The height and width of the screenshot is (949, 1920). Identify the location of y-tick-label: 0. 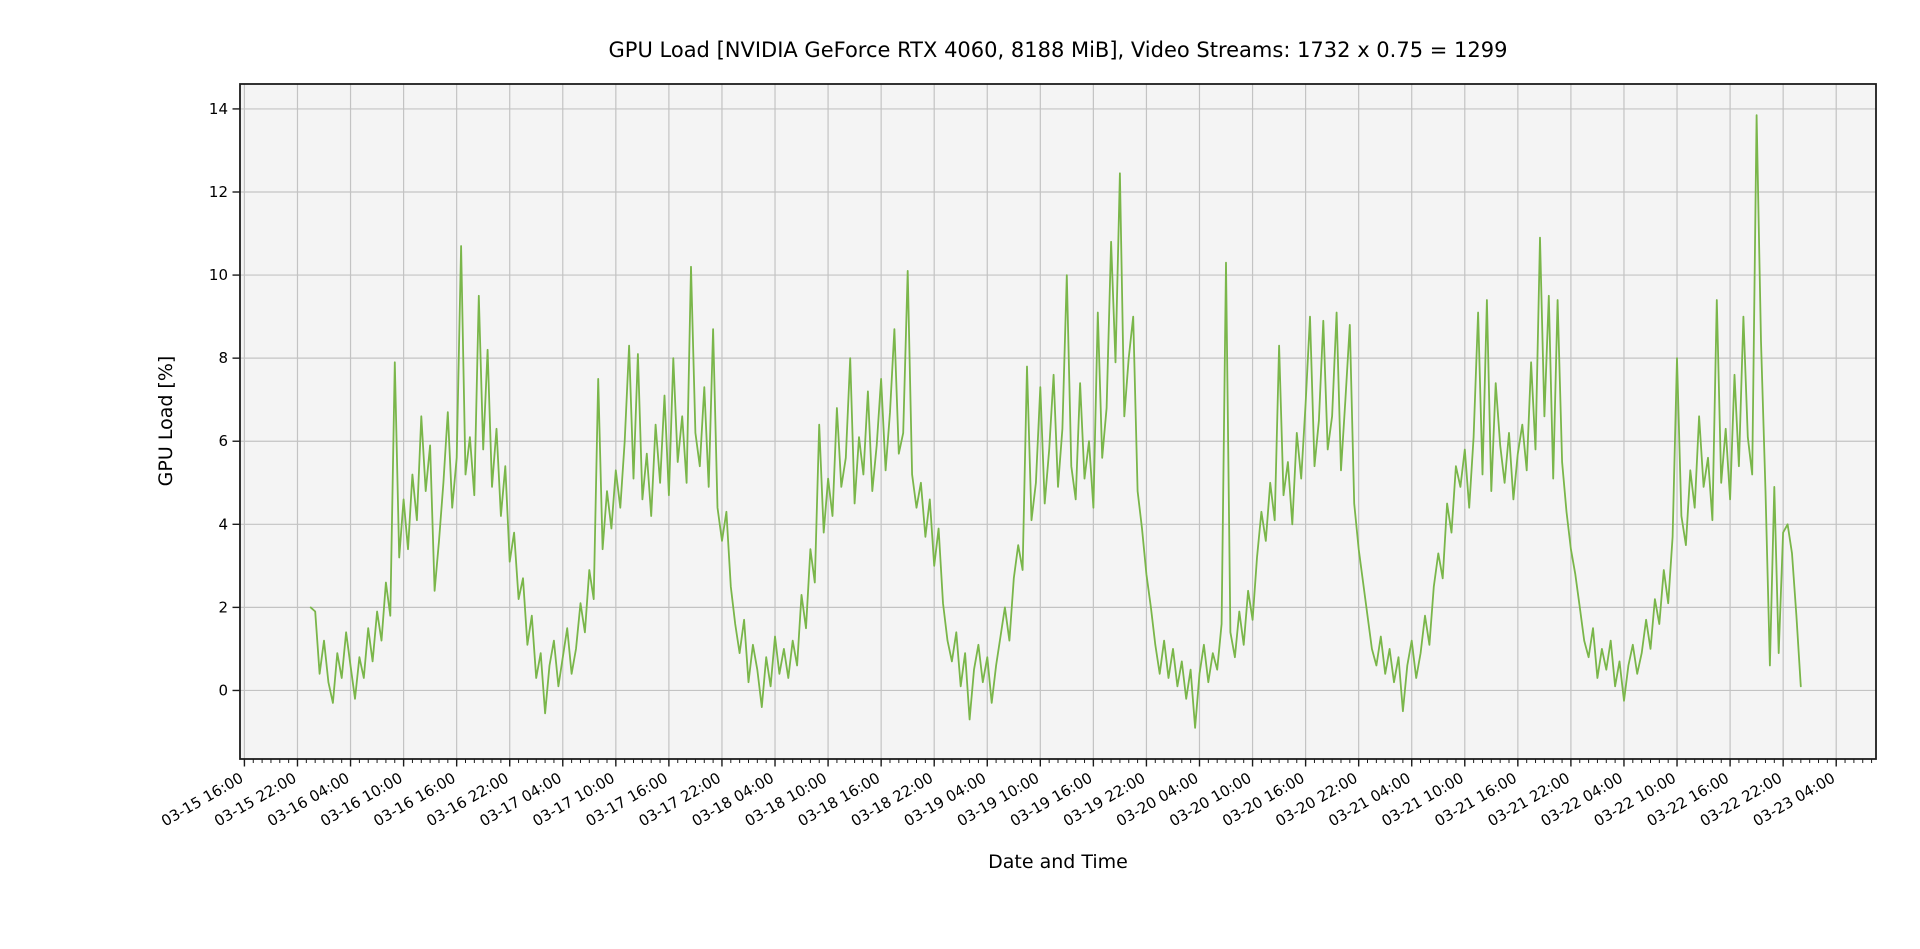
(223, 690).